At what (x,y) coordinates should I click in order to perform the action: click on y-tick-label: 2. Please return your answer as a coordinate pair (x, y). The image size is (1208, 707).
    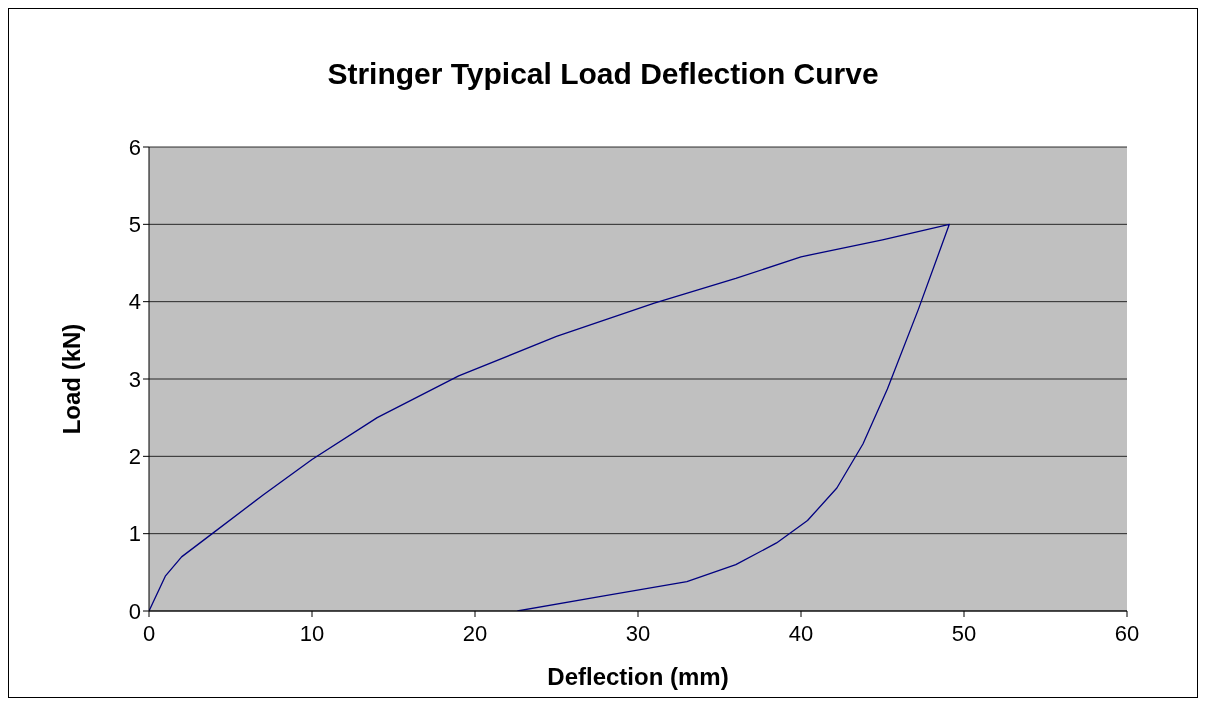
    Looking at the image, I should click on (134, 457).